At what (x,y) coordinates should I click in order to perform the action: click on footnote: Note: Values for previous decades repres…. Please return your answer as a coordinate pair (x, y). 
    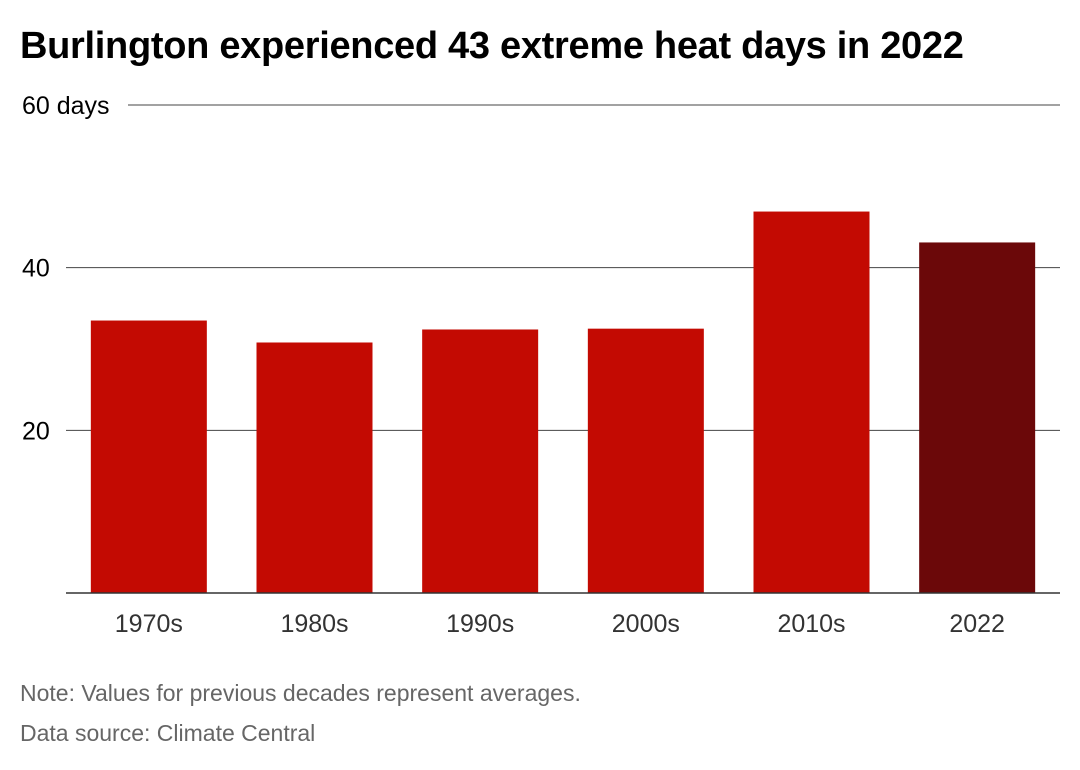
    Looking at the image, I should click on (300, 693).